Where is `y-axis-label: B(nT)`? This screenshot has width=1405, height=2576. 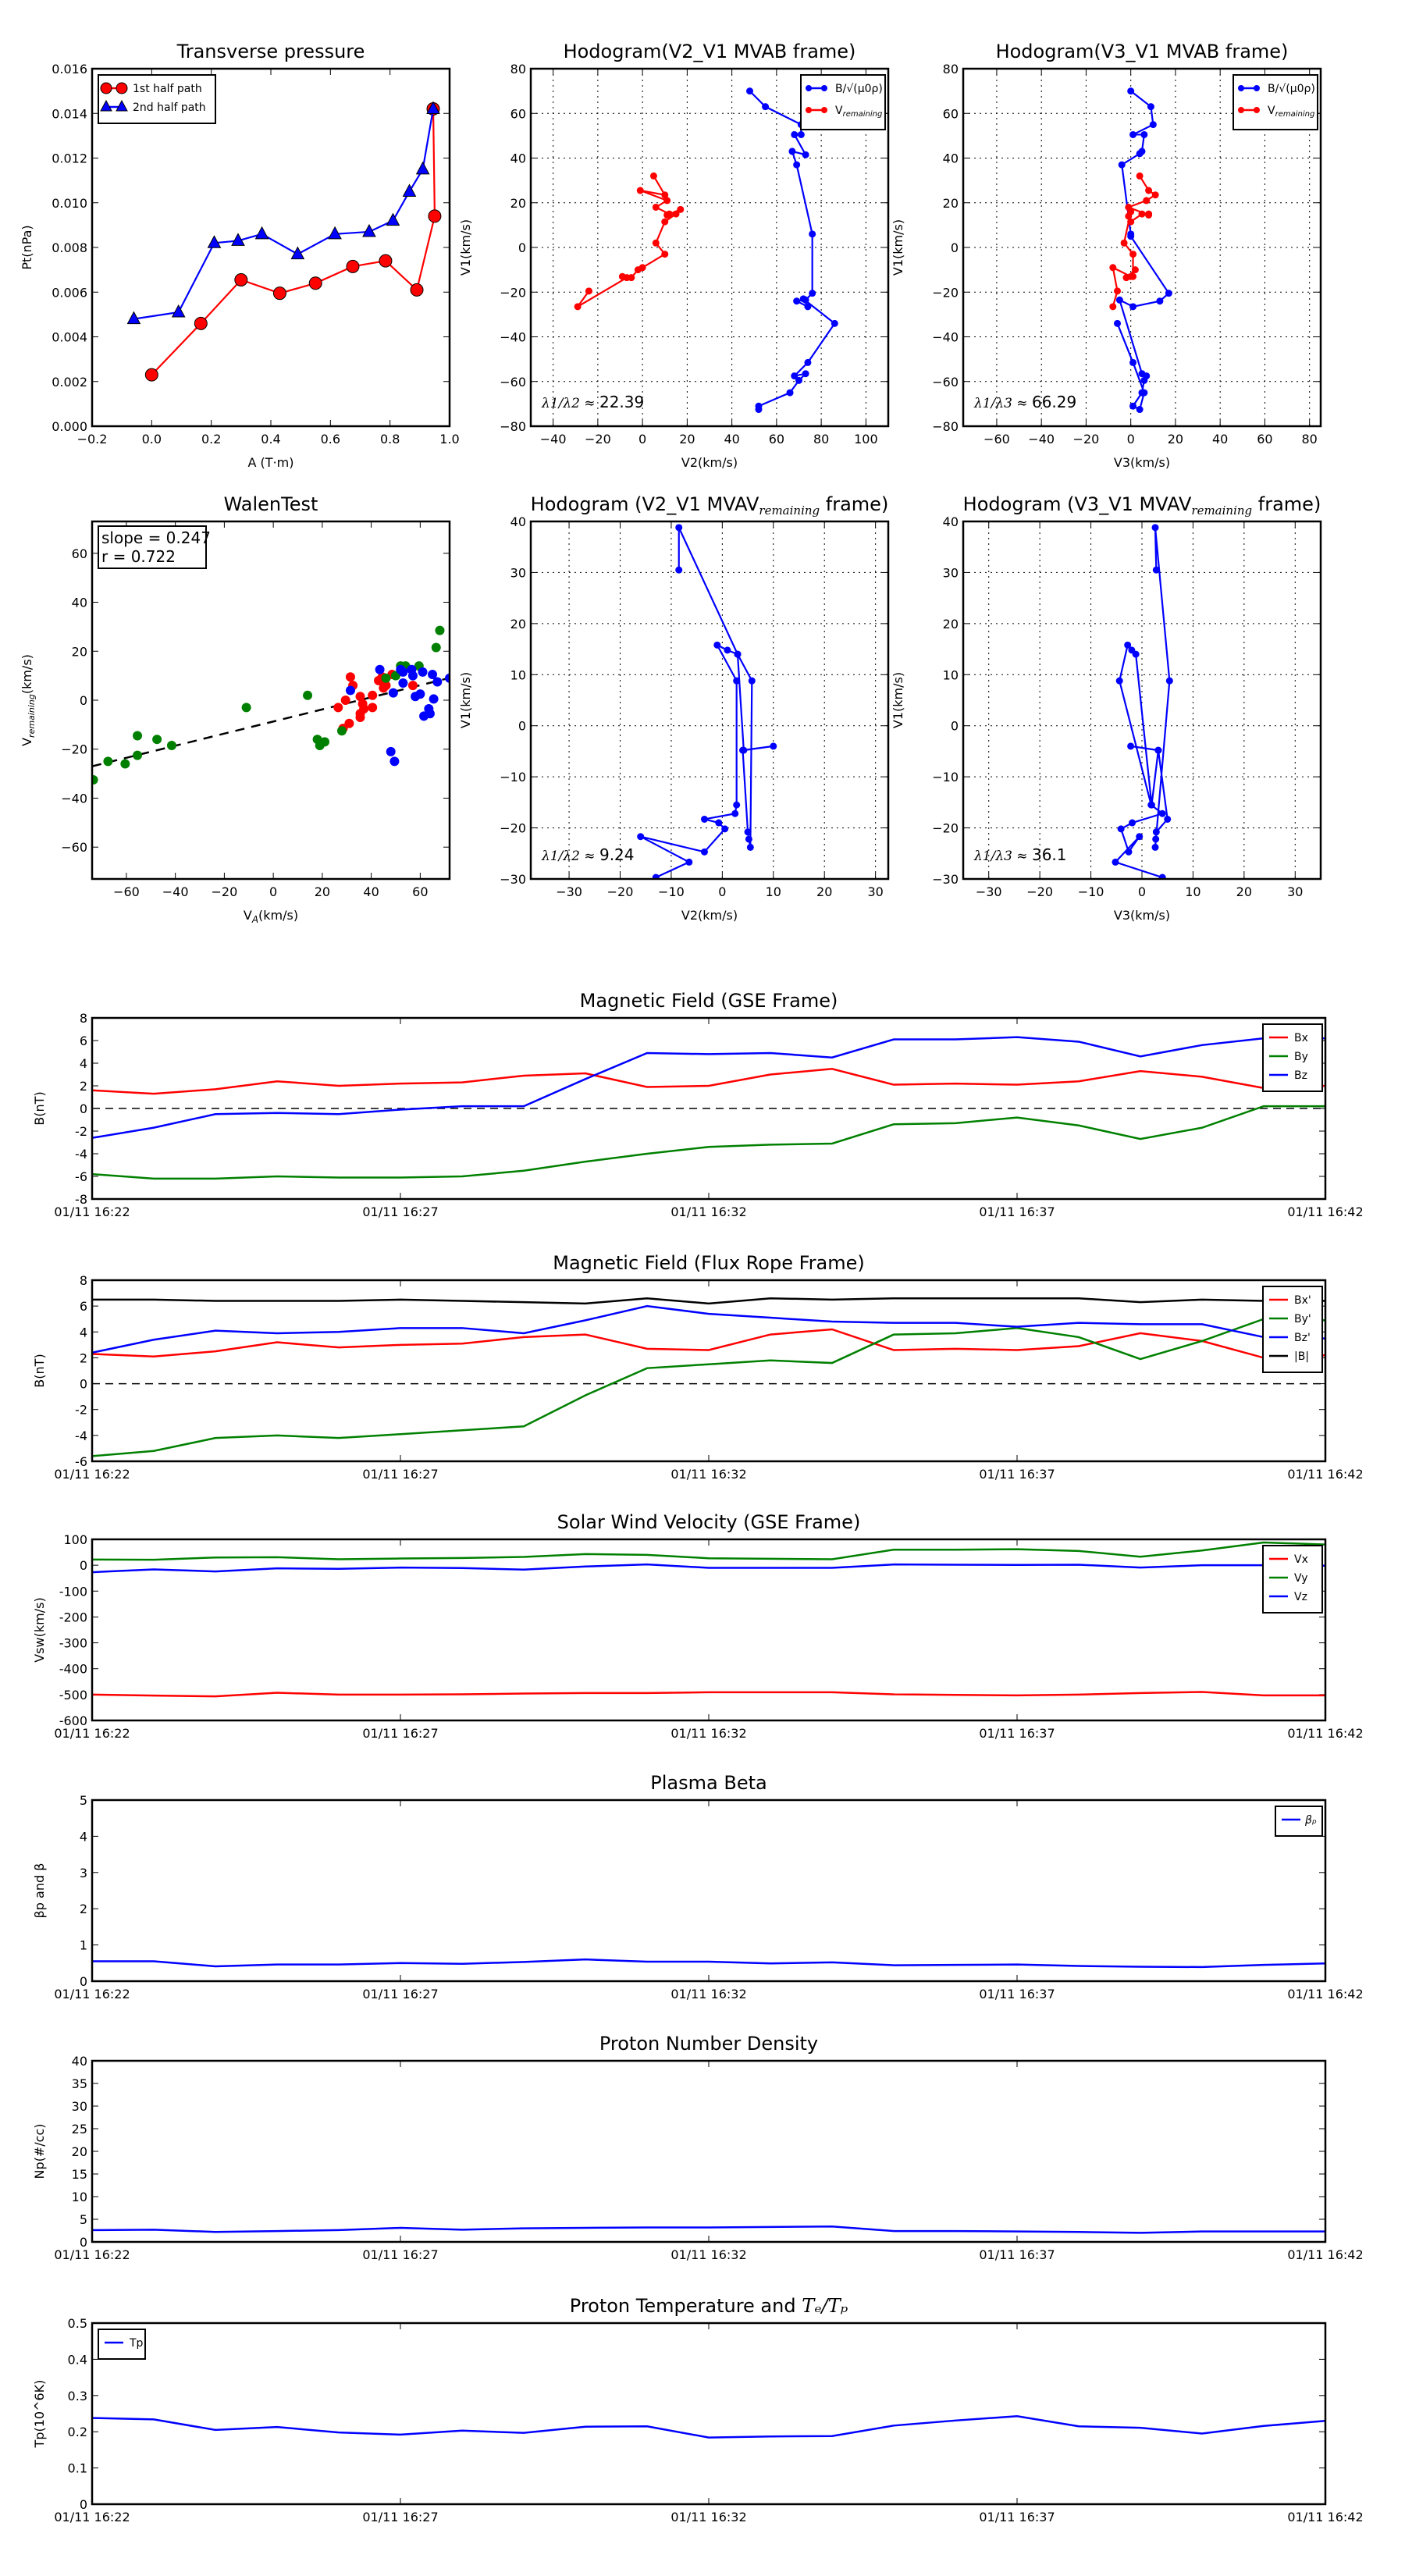
y-axis-label: B(nT) is located at coordinates (40, 1370).